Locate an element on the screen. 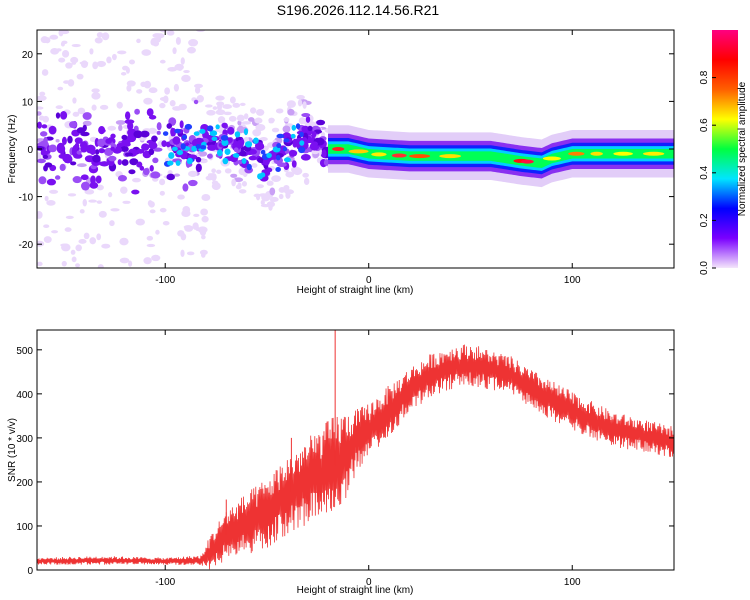  colorbar-ticks: 0.0 0.2 0.4 0.6 0.8 is located at coordinates (707, 172).